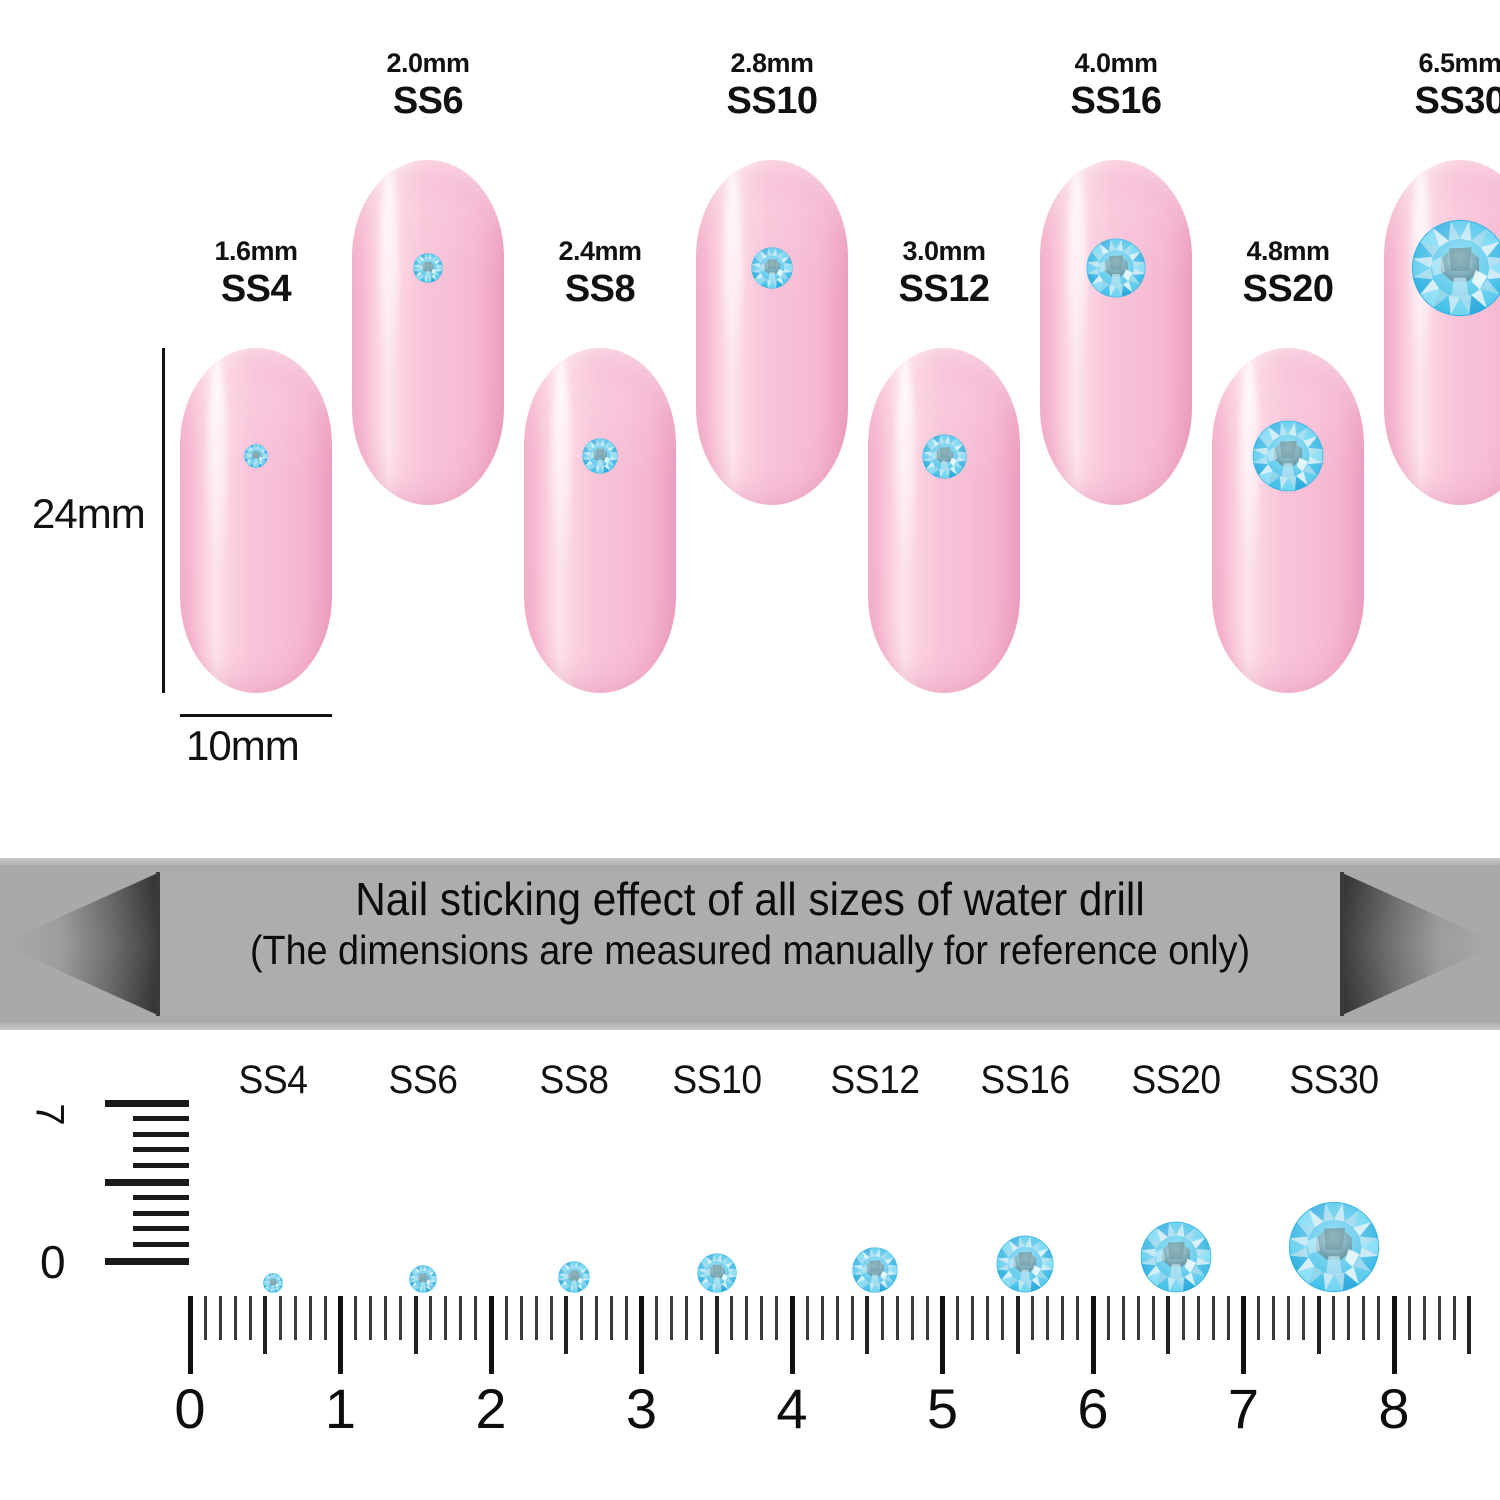 This screenshot has width=1500, height=1500. I want to click on nail-label-ss20: 4.8mm SS20, so click(1288, 273).